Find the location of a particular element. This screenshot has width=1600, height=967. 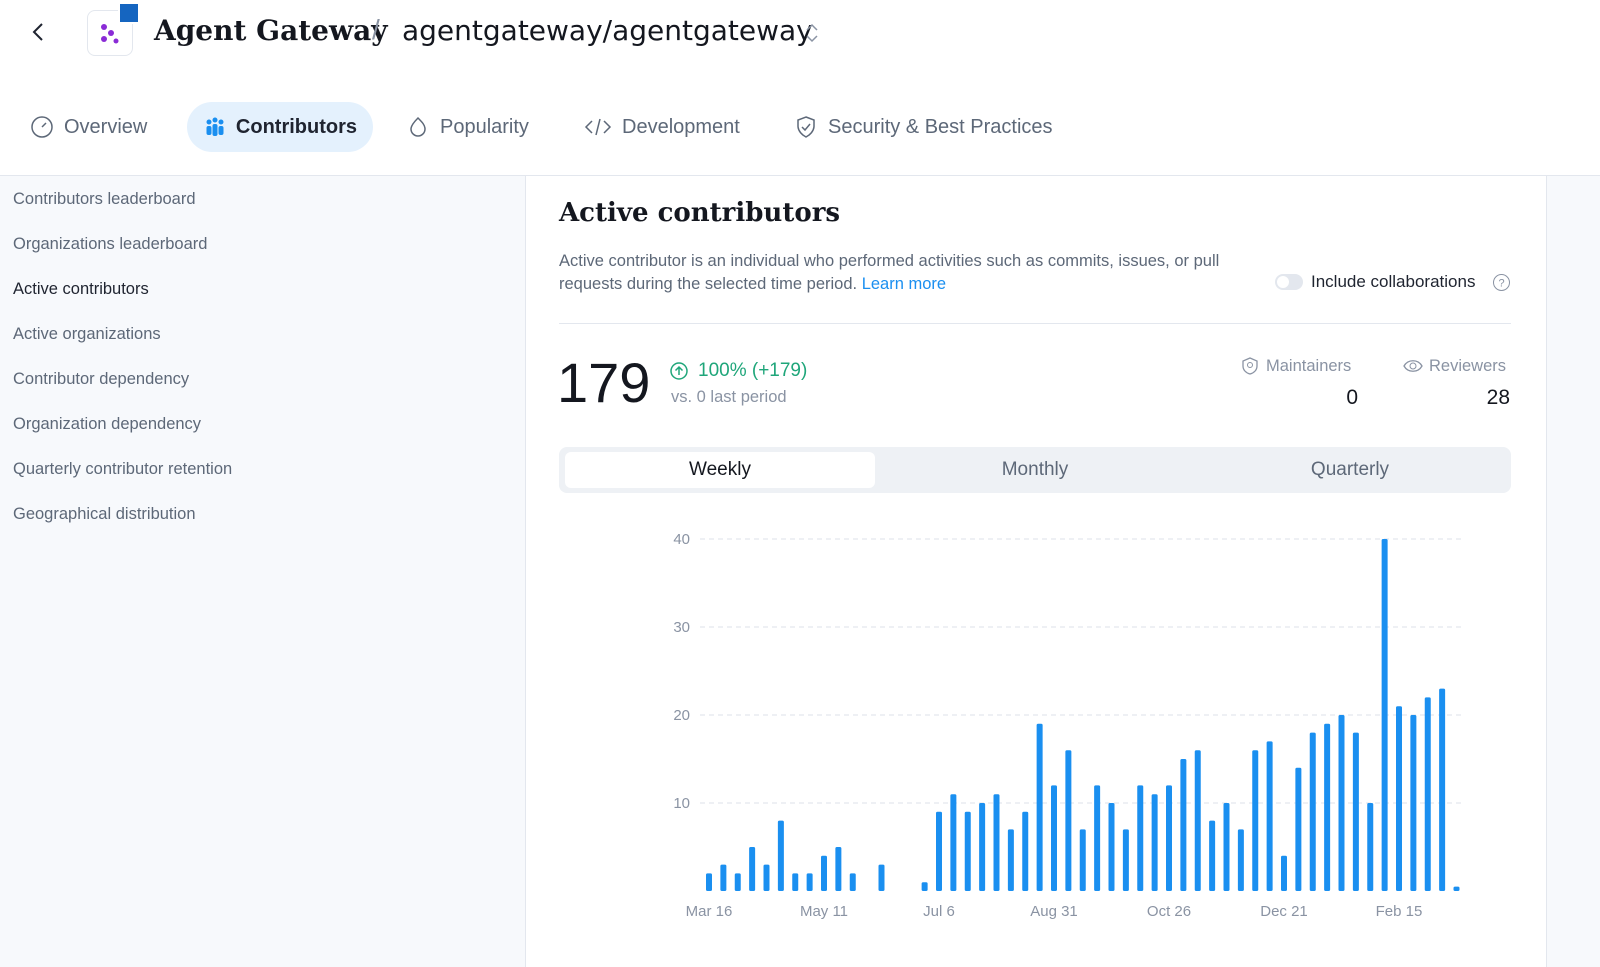

tab: Development is located at coordinates (662, 127).